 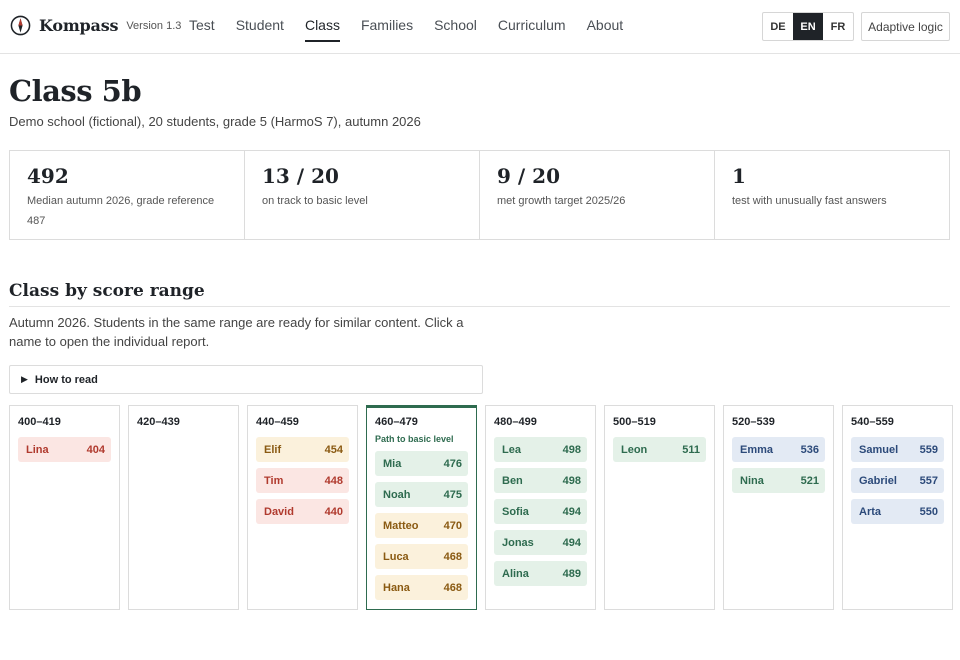 What do you see at coordinates (878, 480) in the screenshot?
I see `student-name: Gabriel` at bounding box center [878, 480].